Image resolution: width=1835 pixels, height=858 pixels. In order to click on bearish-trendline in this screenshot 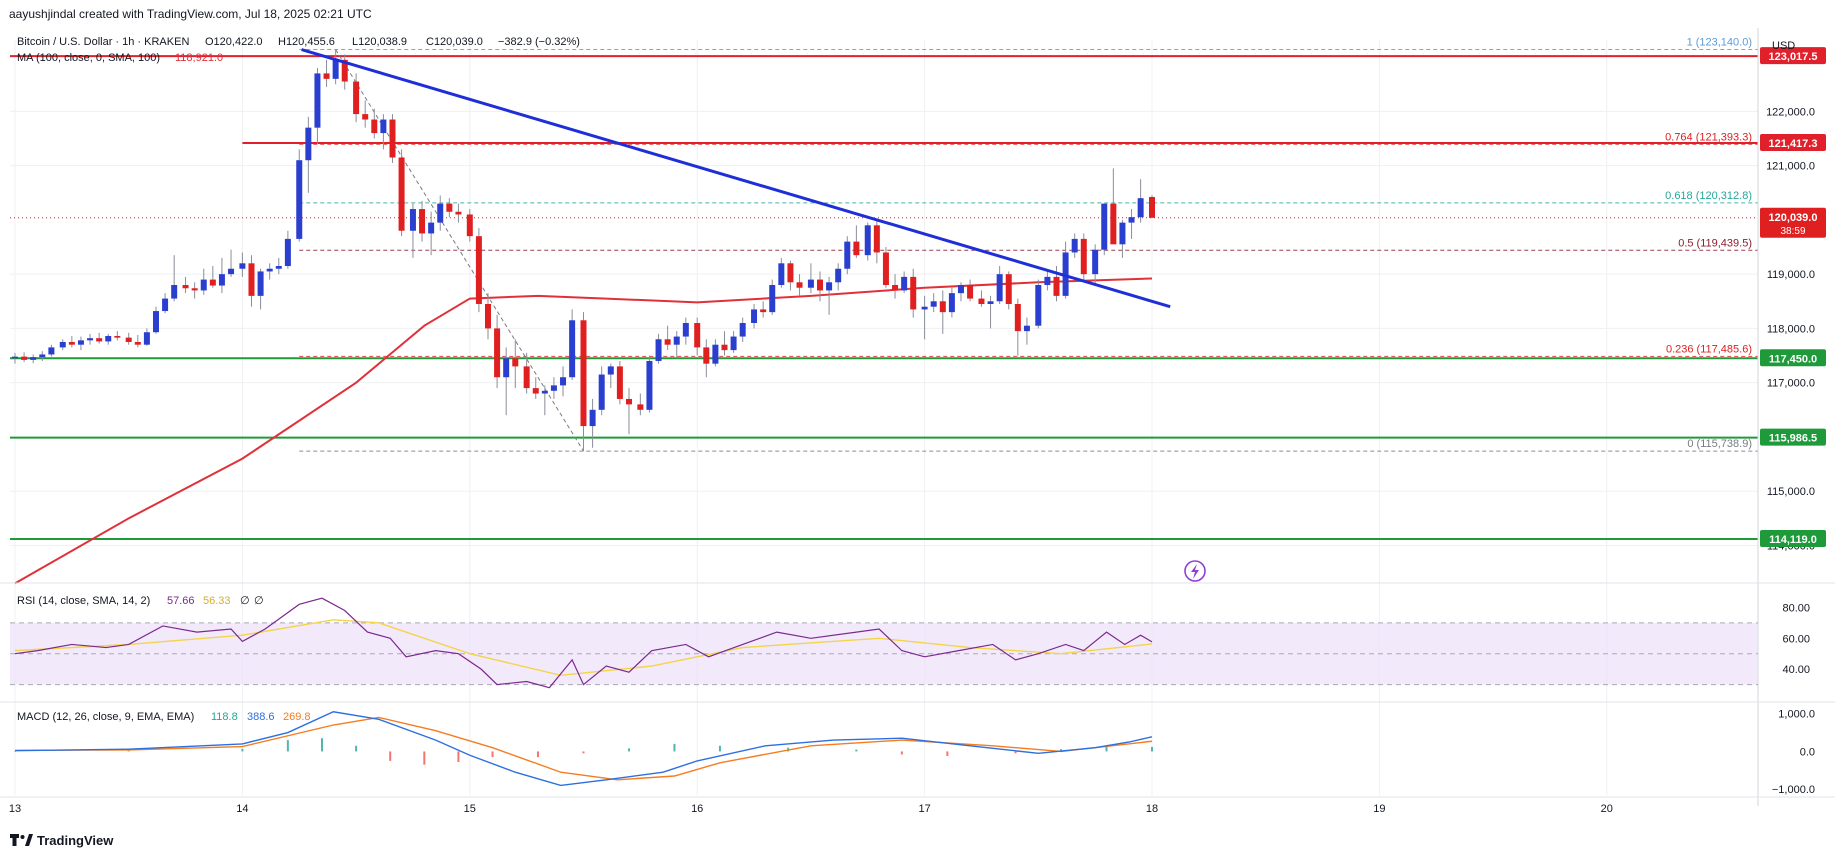, I will do `click(736, 178)`.